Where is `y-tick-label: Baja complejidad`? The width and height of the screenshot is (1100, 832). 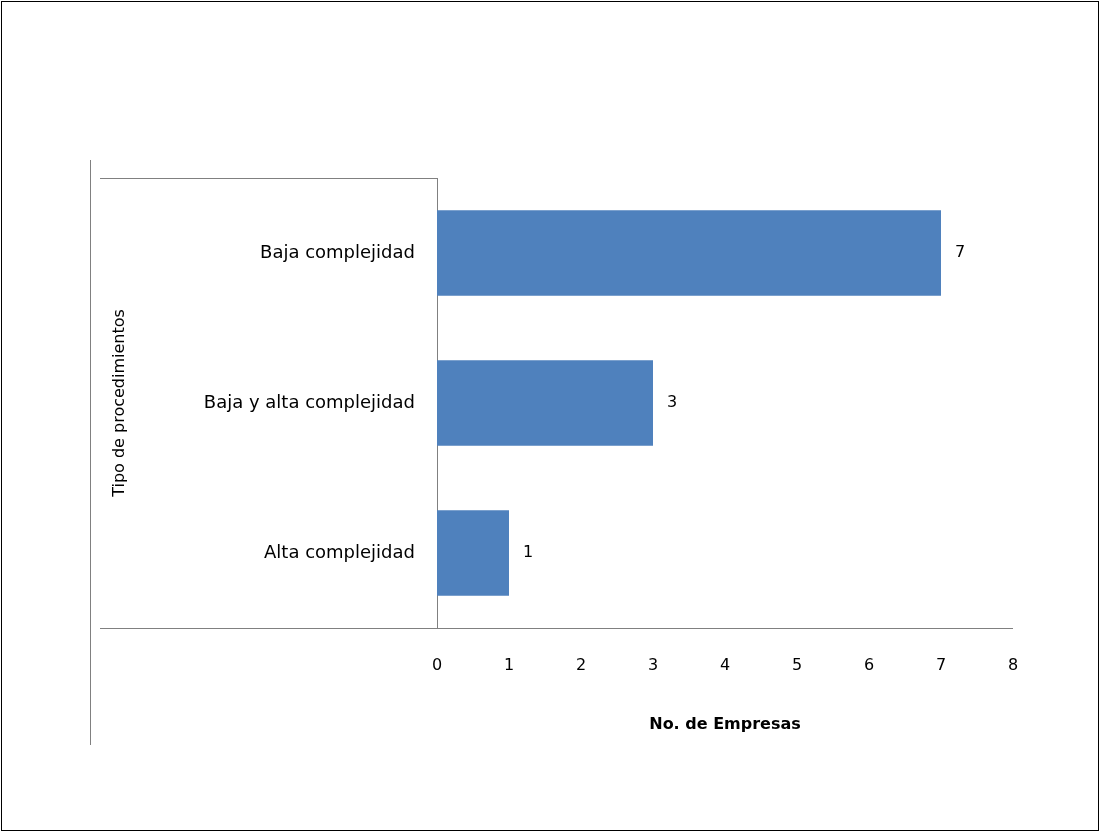
y-tick-label: Baja complejidad is located at coordinates (337, 251).